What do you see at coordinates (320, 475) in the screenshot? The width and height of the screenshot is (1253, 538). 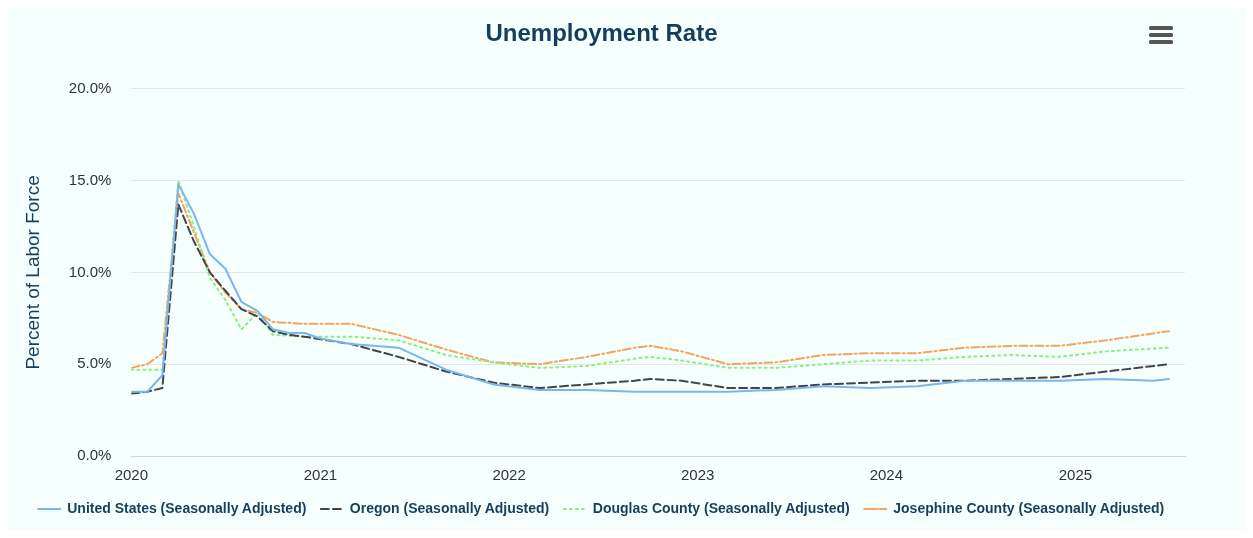 I see `x-tick-label: 2021` at bounding box center [320, 475].